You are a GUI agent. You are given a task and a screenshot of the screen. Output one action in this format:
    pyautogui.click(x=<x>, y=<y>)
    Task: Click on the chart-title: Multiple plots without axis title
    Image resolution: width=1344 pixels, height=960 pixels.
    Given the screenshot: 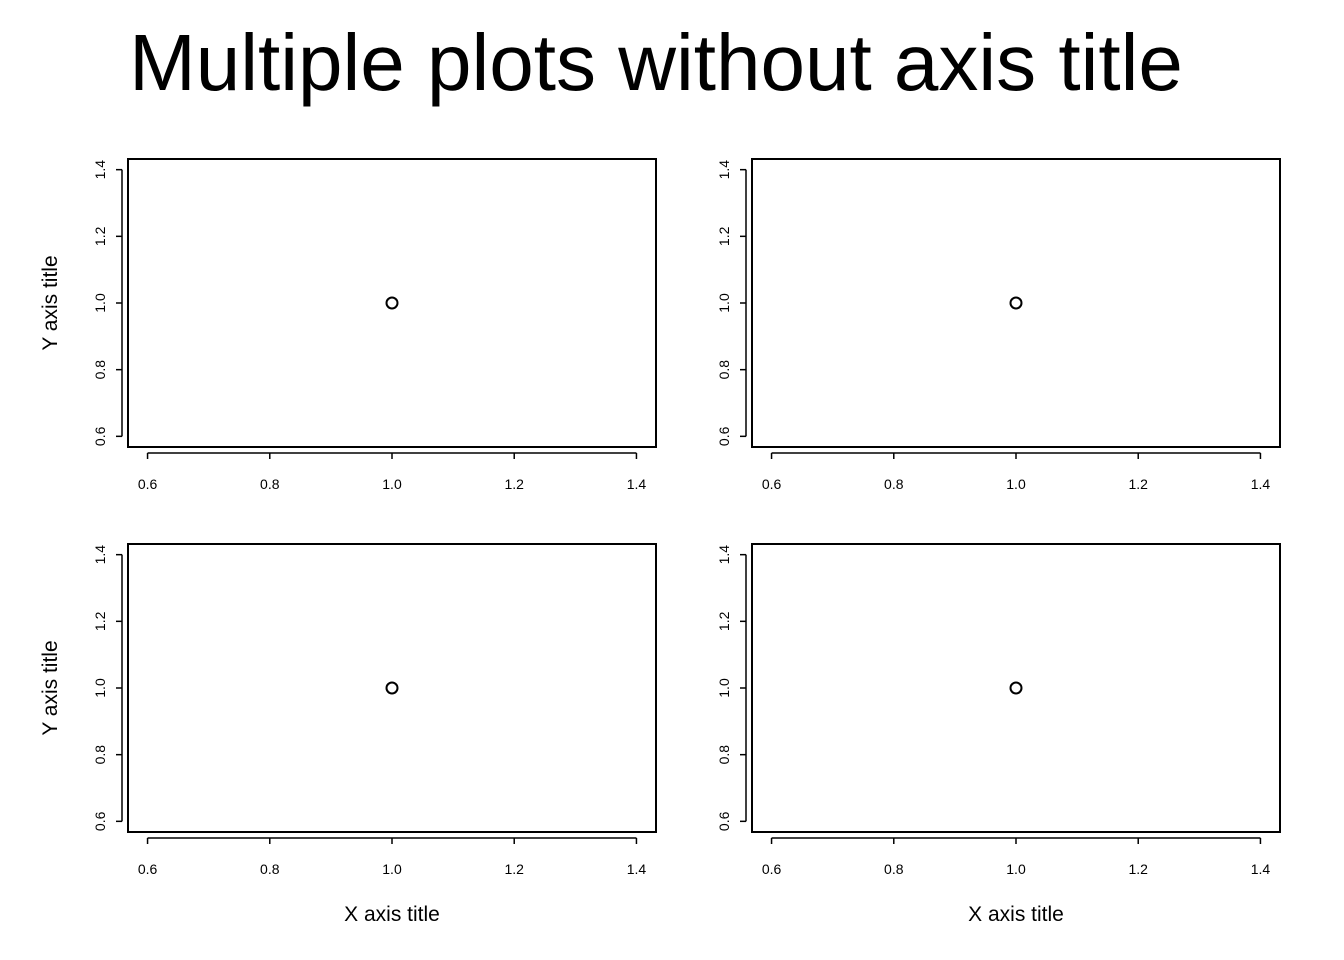 What is the action you would take?
    pyautogui.click(x=656, y=62)
    